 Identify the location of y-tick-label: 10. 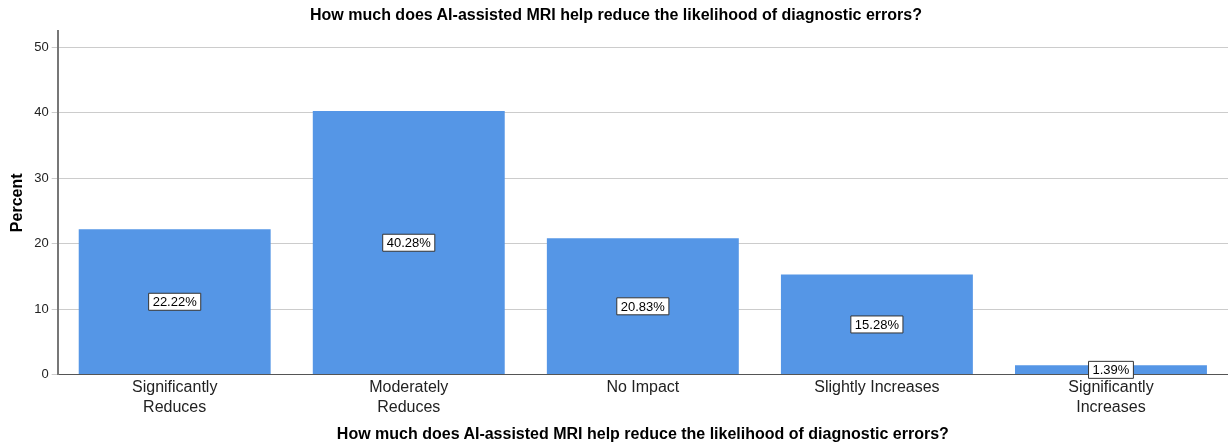
(41, 308).